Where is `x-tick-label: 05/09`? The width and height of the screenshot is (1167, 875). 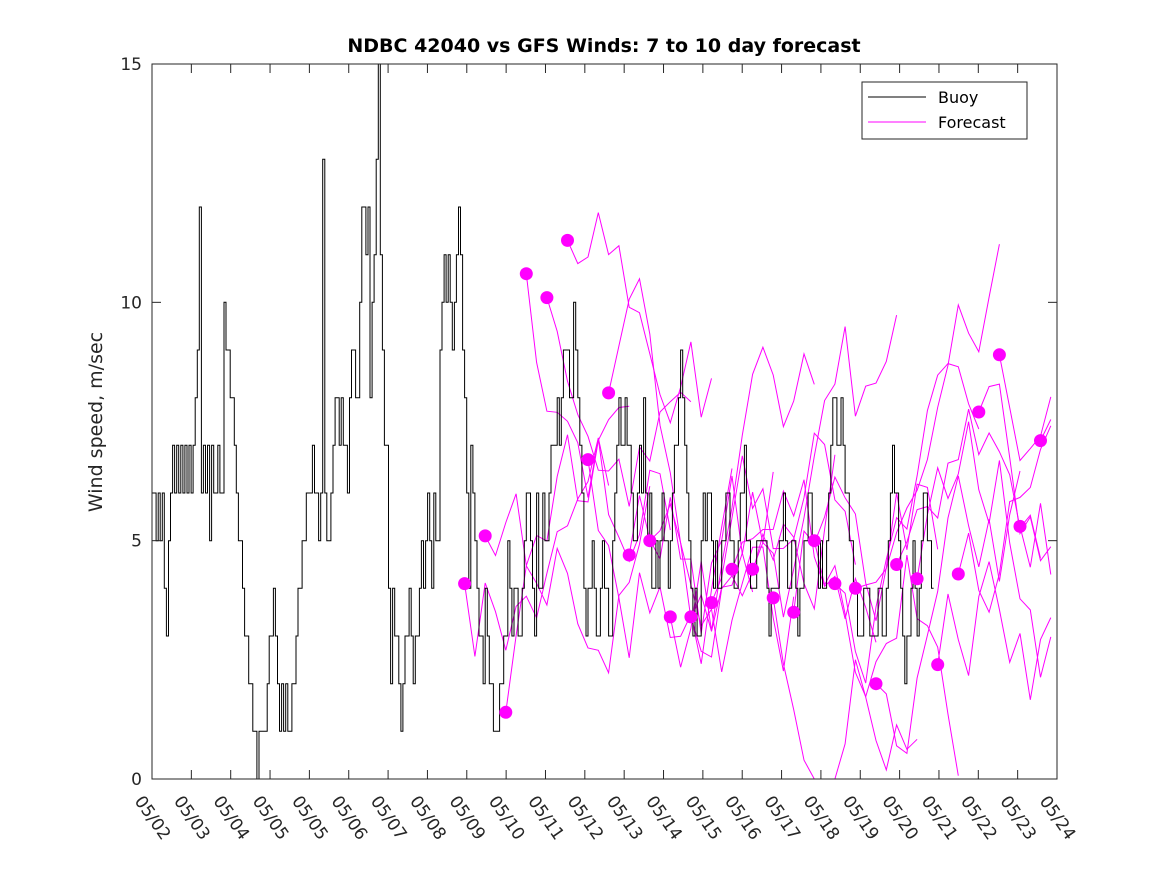
x-tick-label: 05/09 is located at coordinates (467, 818).